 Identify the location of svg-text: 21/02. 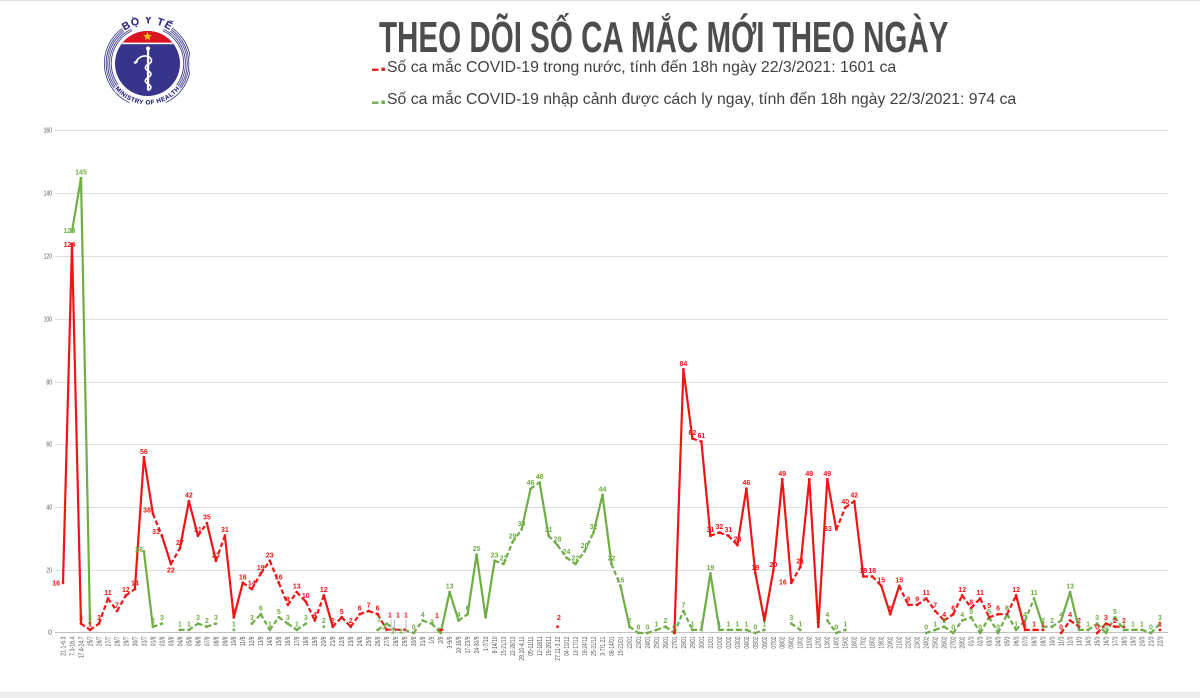
(900, 642).